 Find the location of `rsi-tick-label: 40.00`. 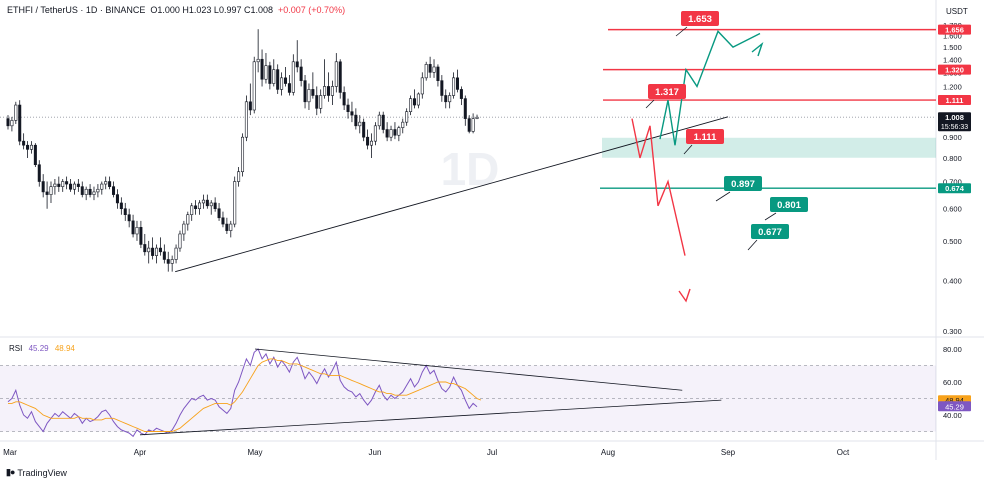

rsi-tick-label: 40.00 is located at coordinates (952, 415).